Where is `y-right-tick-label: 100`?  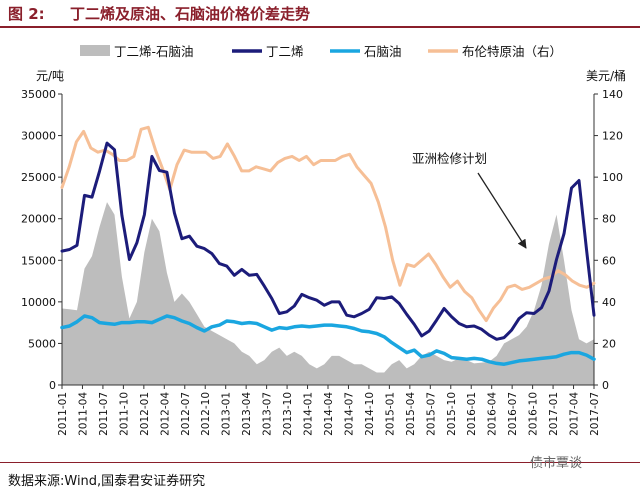
y-right-tick-label: 100 is located at coordinates (612, 177).